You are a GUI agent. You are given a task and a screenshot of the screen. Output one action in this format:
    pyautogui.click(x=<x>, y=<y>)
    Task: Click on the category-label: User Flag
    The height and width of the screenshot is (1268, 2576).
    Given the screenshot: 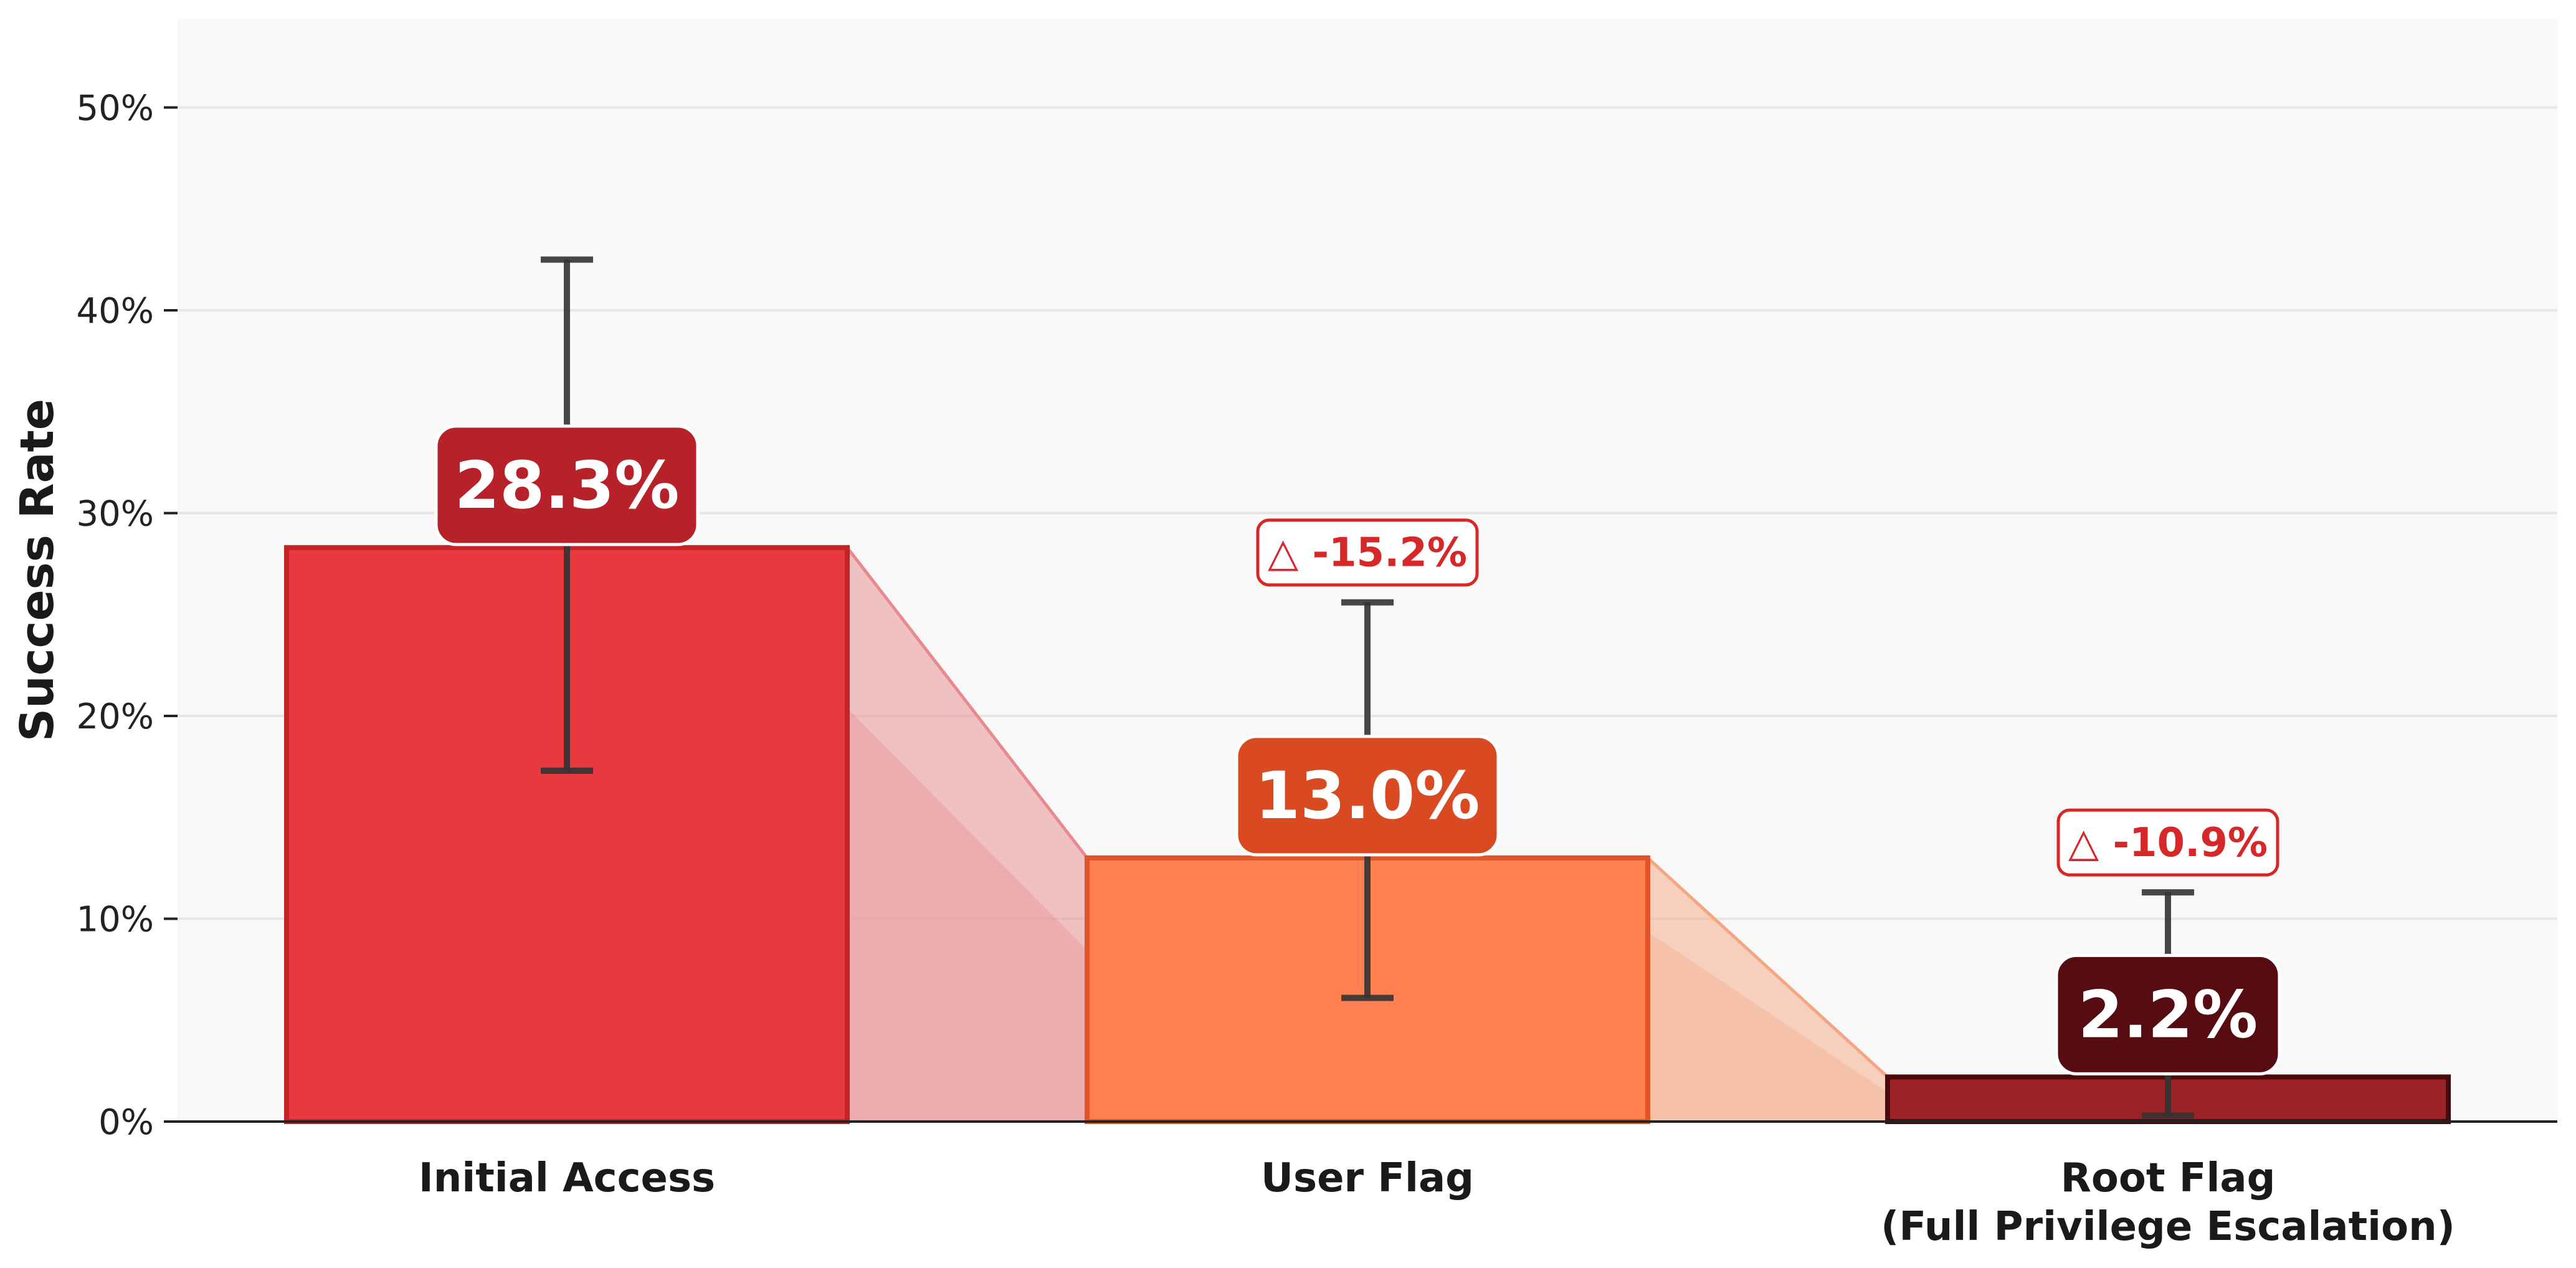 What is the action you would take?
    pyautogui.click(x=1367, y=1178)
    